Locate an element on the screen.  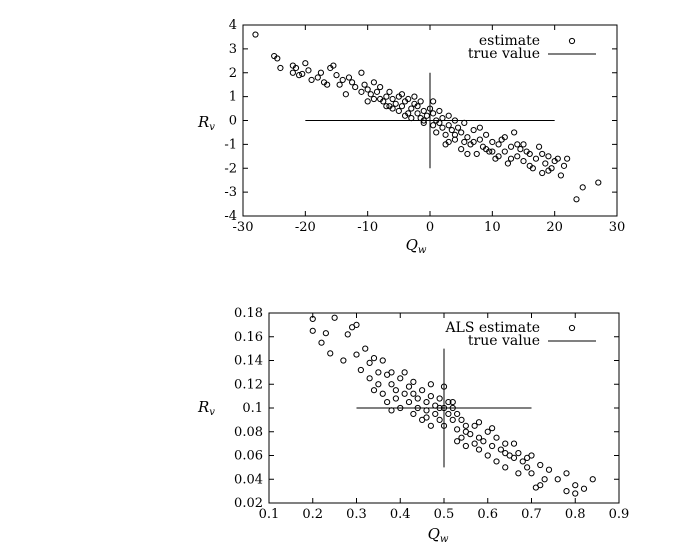
y-tick-label-bottom: 0.1 is located at coordinates (252, 408).